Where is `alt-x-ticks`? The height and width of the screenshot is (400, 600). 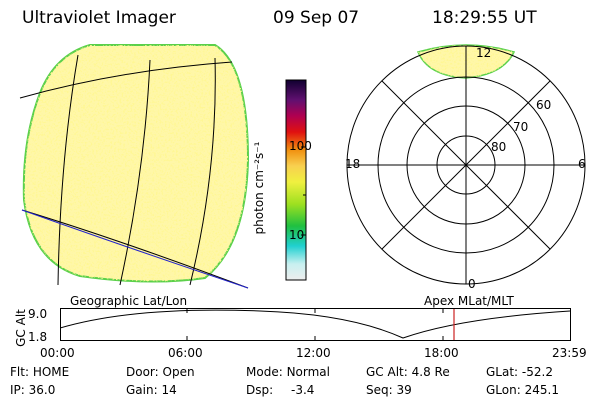 alt-x-ticks is located at coordinates (315, 324).